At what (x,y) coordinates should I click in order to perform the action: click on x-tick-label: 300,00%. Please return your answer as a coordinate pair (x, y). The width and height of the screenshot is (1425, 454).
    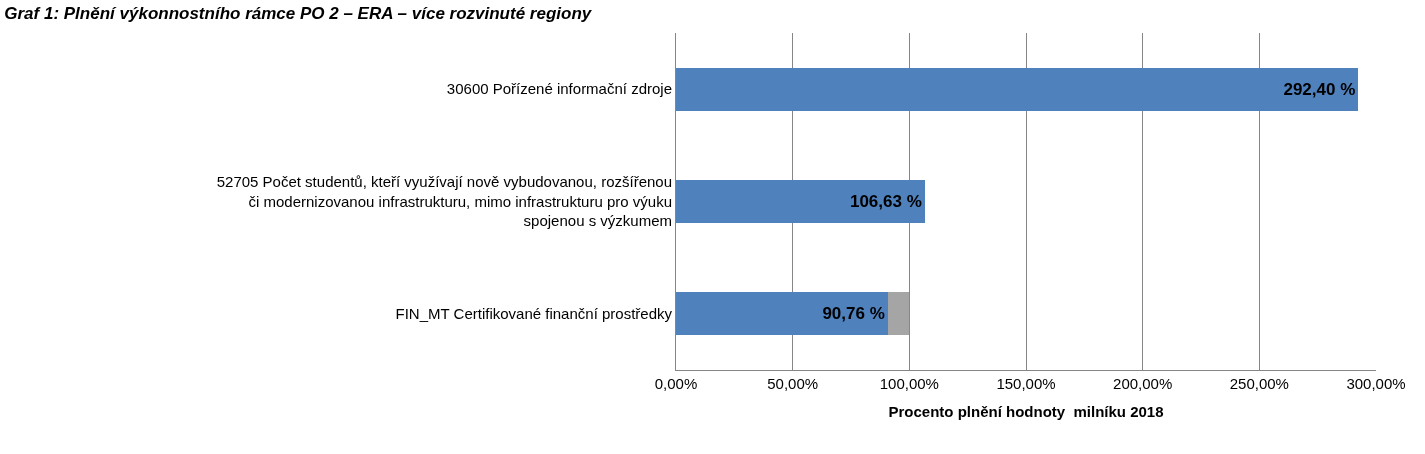
    Looking at the image, I should click on (1376, 383).